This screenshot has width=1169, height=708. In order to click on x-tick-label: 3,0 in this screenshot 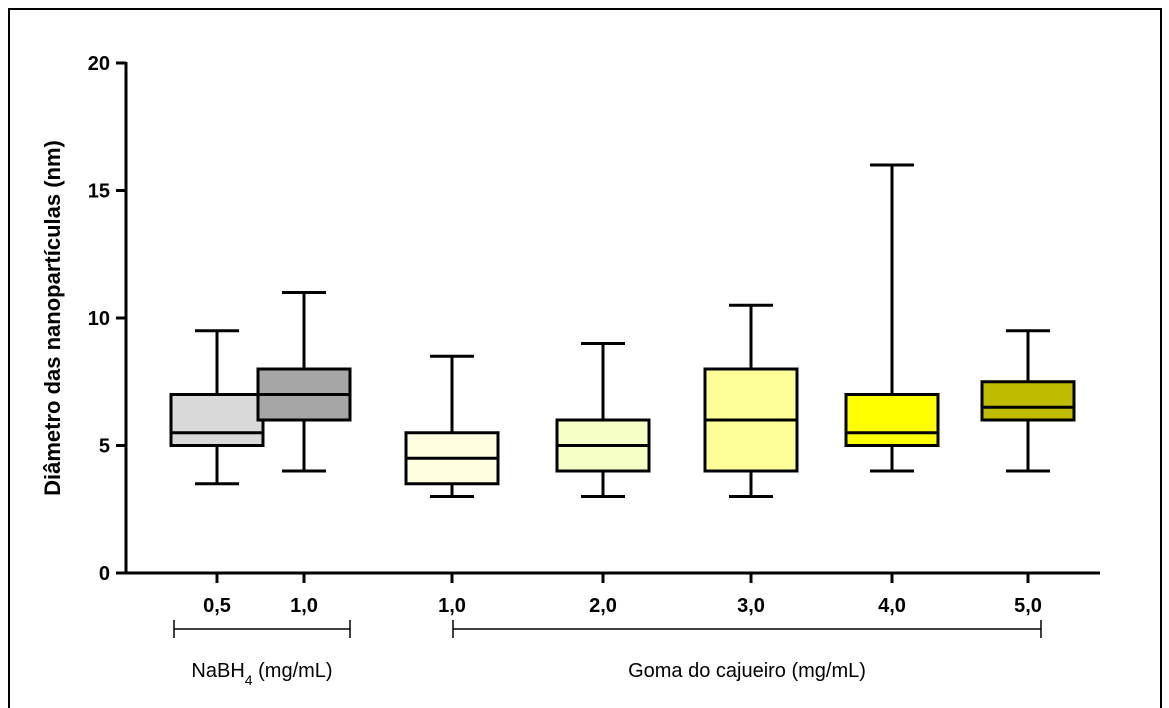, I will do `click(751, 606)`.